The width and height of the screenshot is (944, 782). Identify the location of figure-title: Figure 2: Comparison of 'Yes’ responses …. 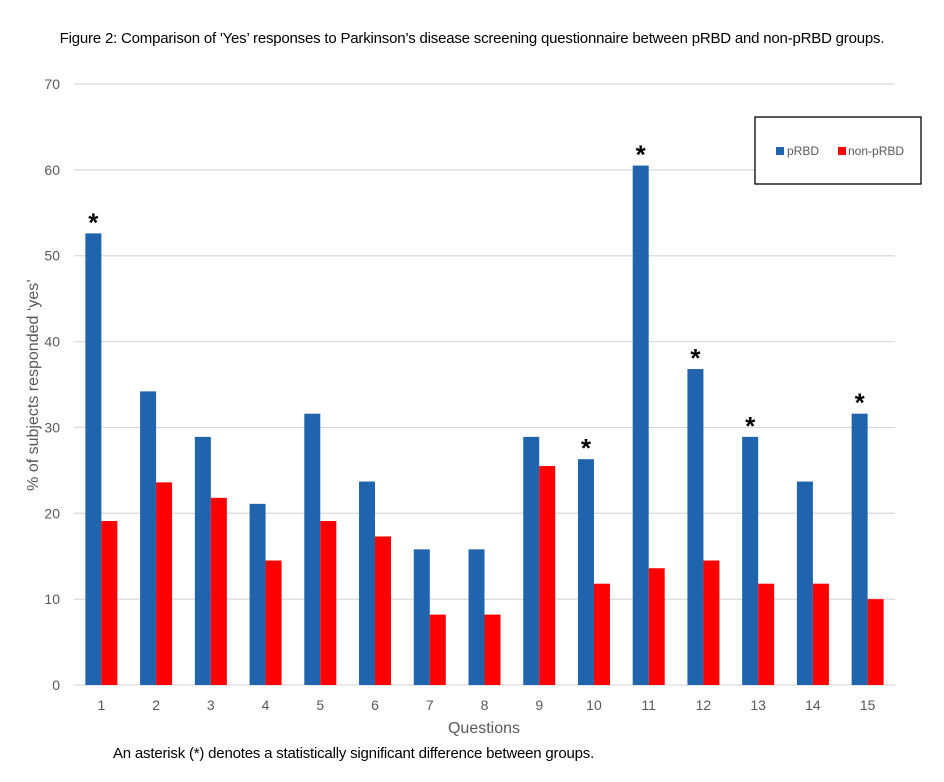
(472, 38).